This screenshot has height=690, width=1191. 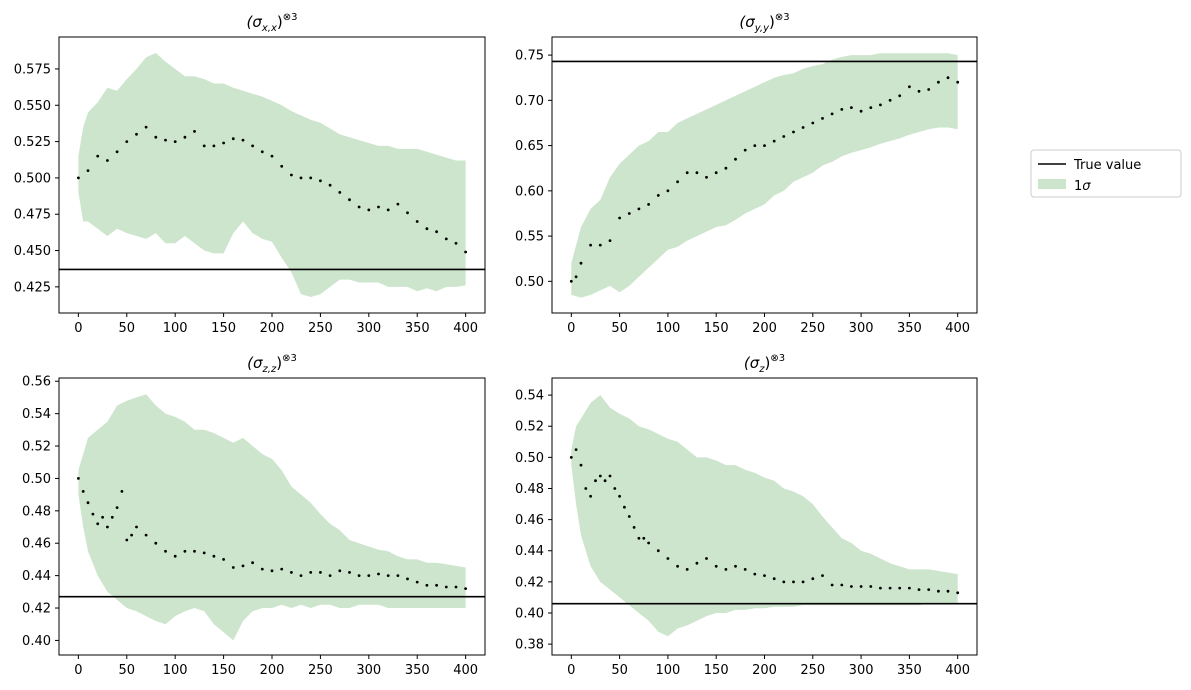 I want to click on sigma-xx-y-tick-label: 0.425, so click(x=32, y=287).